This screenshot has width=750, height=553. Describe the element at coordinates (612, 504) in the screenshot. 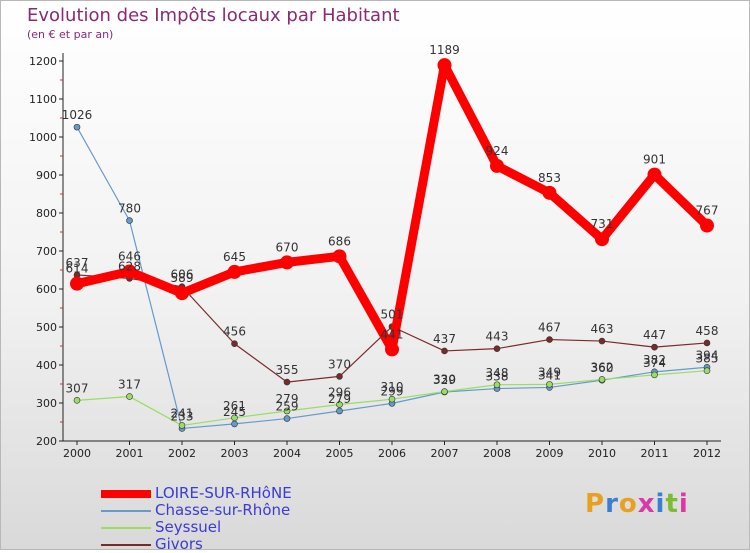

I see `brand-letter: r` at that location.